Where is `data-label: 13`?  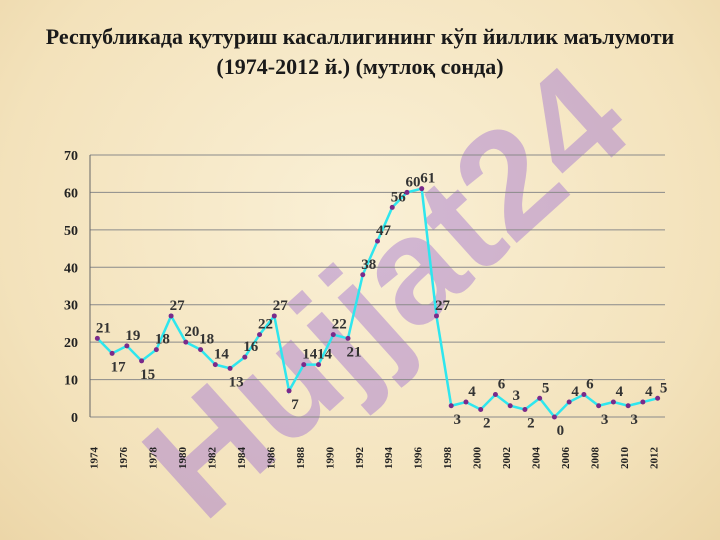 data-label: 13 is located at coordinates (236, 382).